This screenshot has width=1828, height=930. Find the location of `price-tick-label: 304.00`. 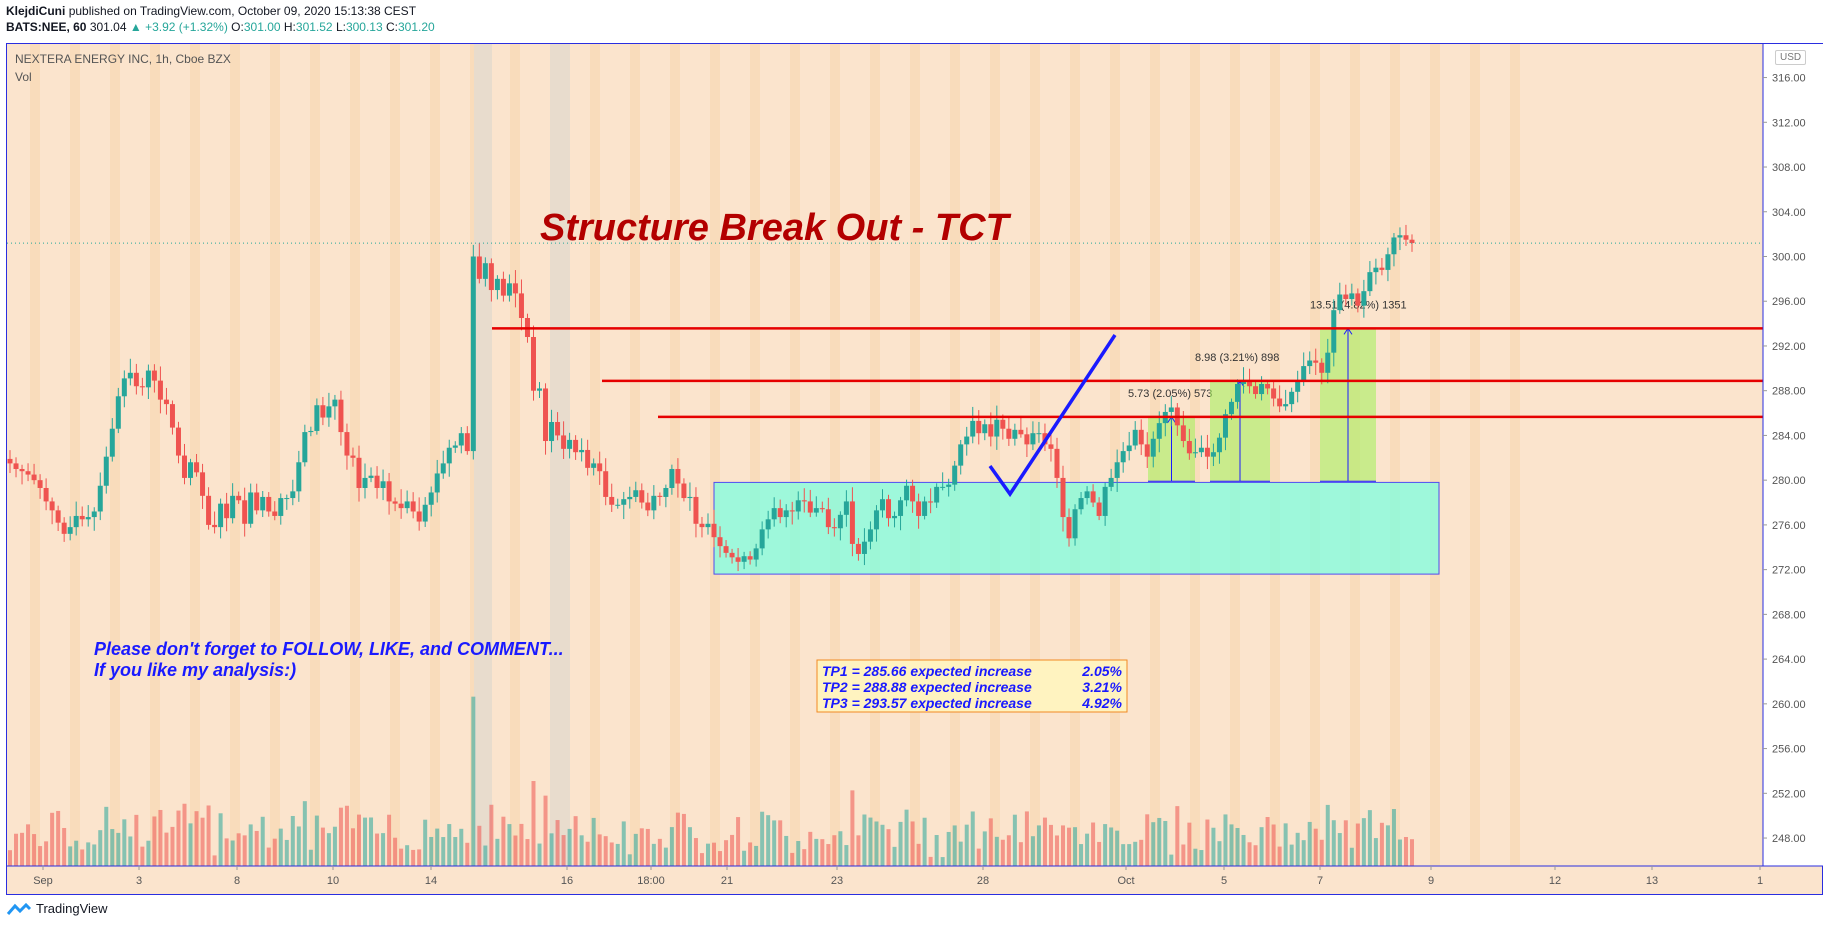

price-tick-label: 304.00 is located at coordinates (1789, 213).